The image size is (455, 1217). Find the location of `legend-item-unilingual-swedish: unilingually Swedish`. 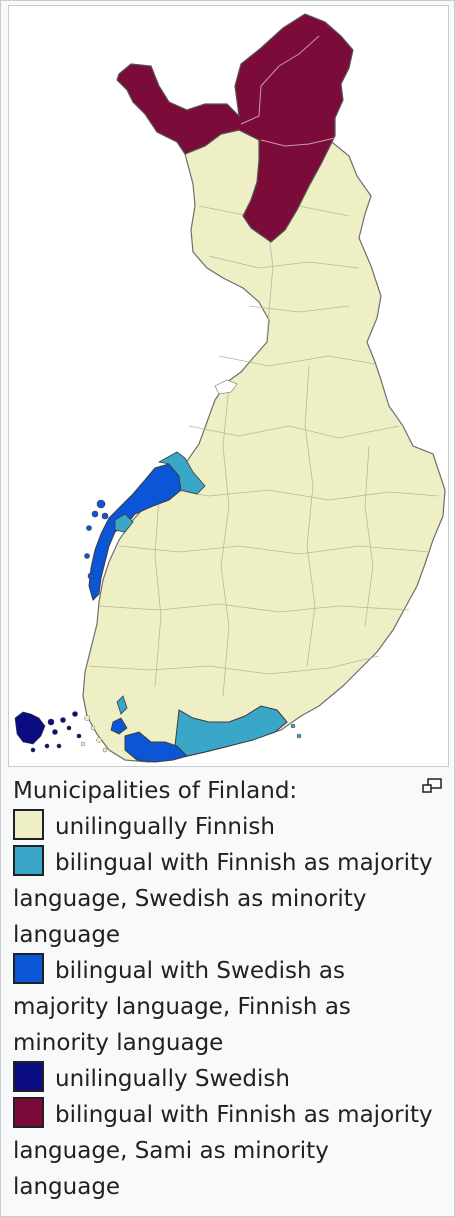

legend-item-unilingual-swedish: unilingually Swedish is located at coordinates (228, 1079).